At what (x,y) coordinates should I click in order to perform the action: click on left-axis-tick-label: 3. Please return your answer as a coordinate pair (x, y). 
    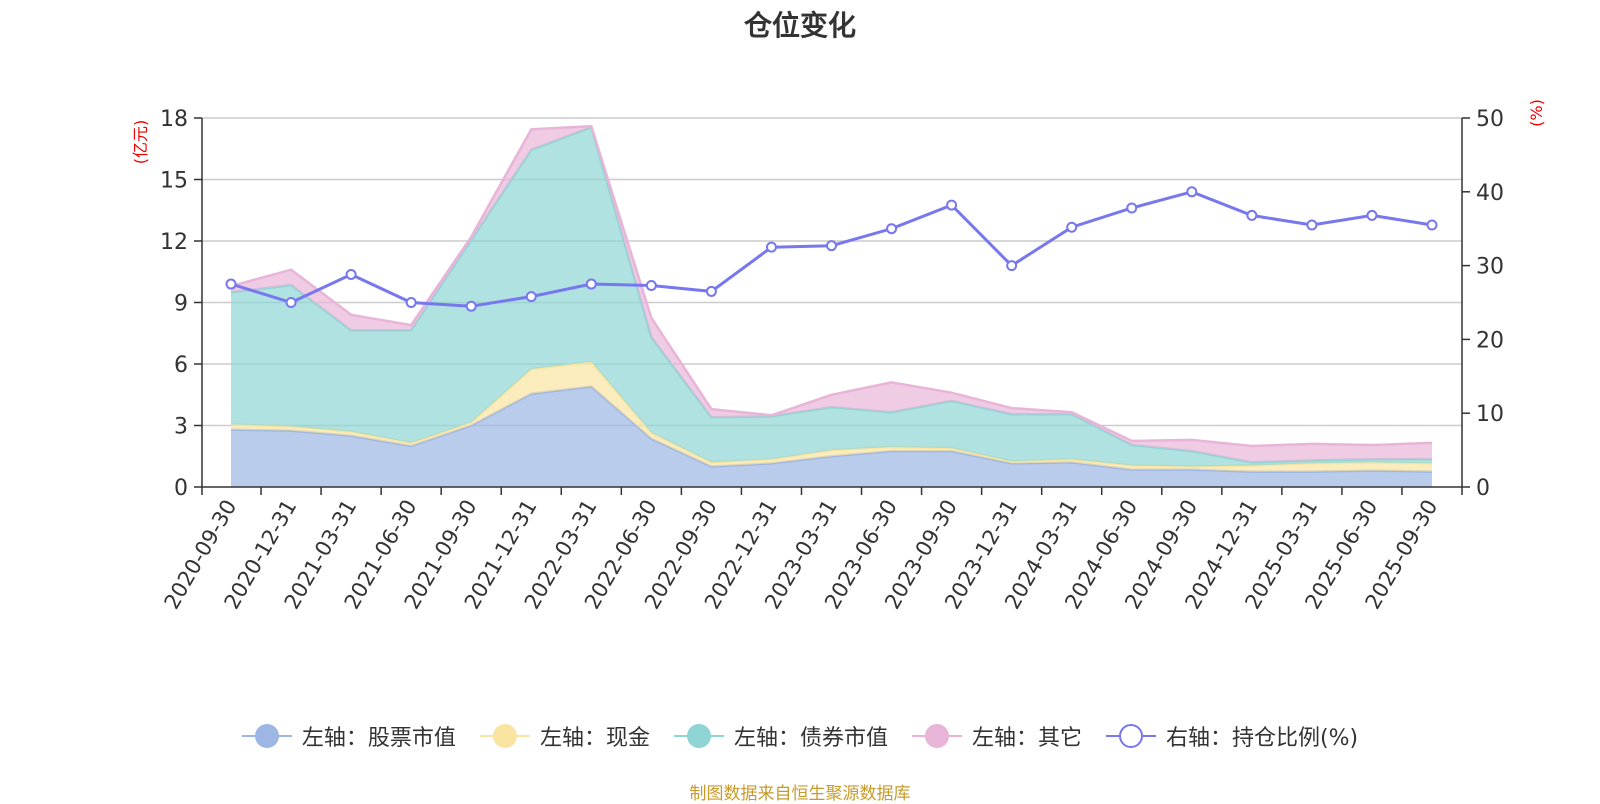
    Looking at the image, I should click on (181, 427).